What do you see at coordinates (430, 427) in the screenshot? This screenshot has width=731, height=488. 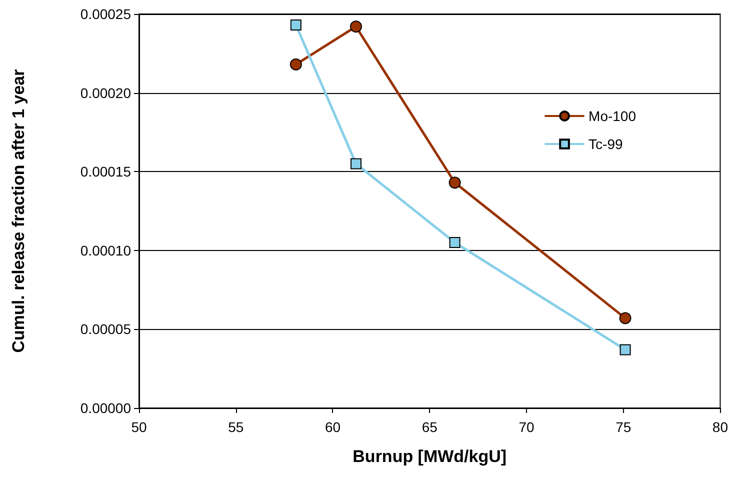 I see `x-tick-label: 65` at bounding box center [430, 427].